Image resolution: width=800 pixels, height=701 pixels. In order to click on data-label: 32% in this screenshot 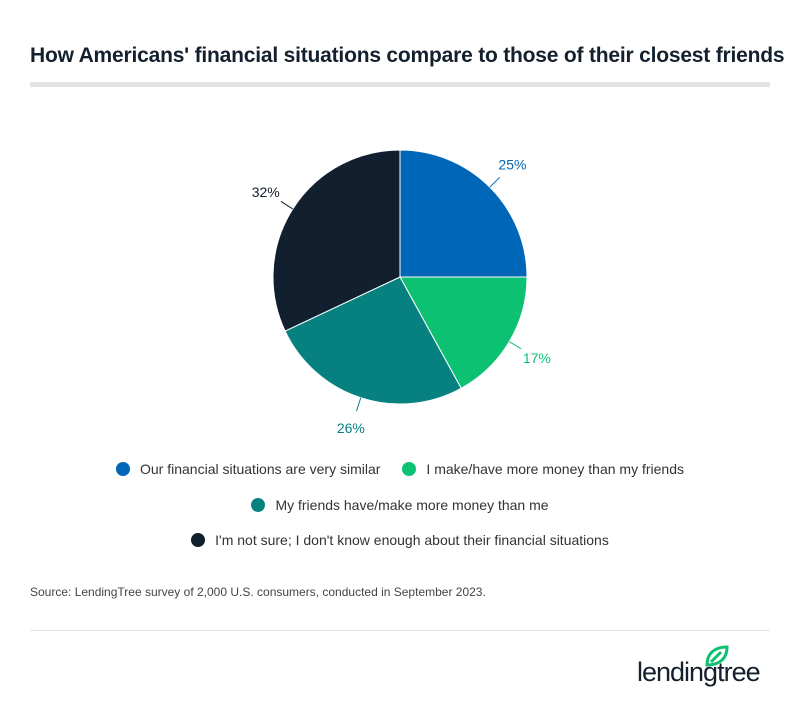, I will do `click(266, 192)`.